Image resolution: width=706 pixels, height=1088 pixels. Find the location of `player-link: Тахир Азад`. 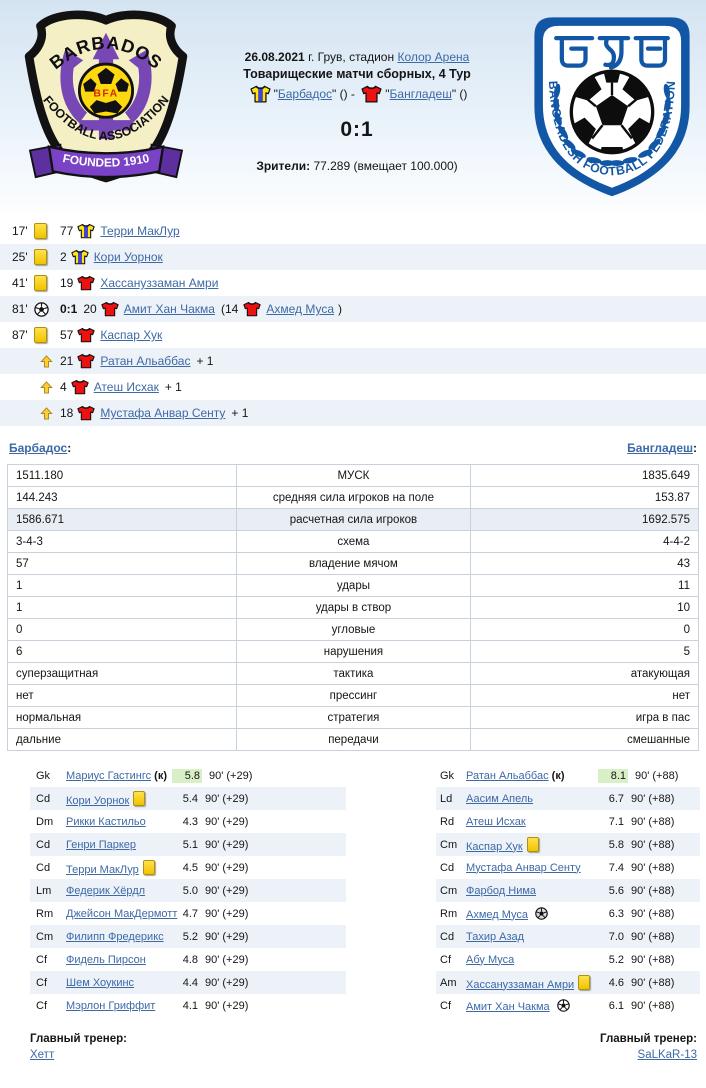

player-link: Тахир Азад is located at coordinates (495, 936).